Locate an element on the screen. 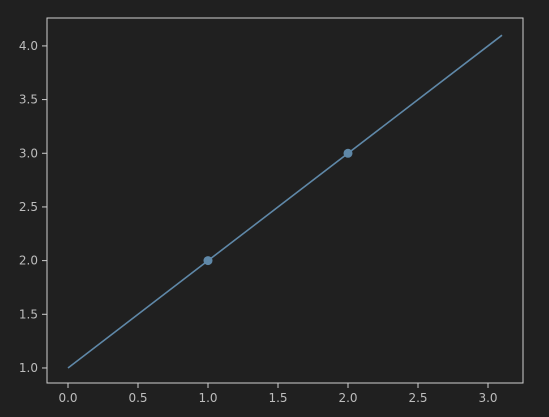 This screenshot has height=417, width=549. x-tick-label: 1.0 is located at coordinates (207, 398).